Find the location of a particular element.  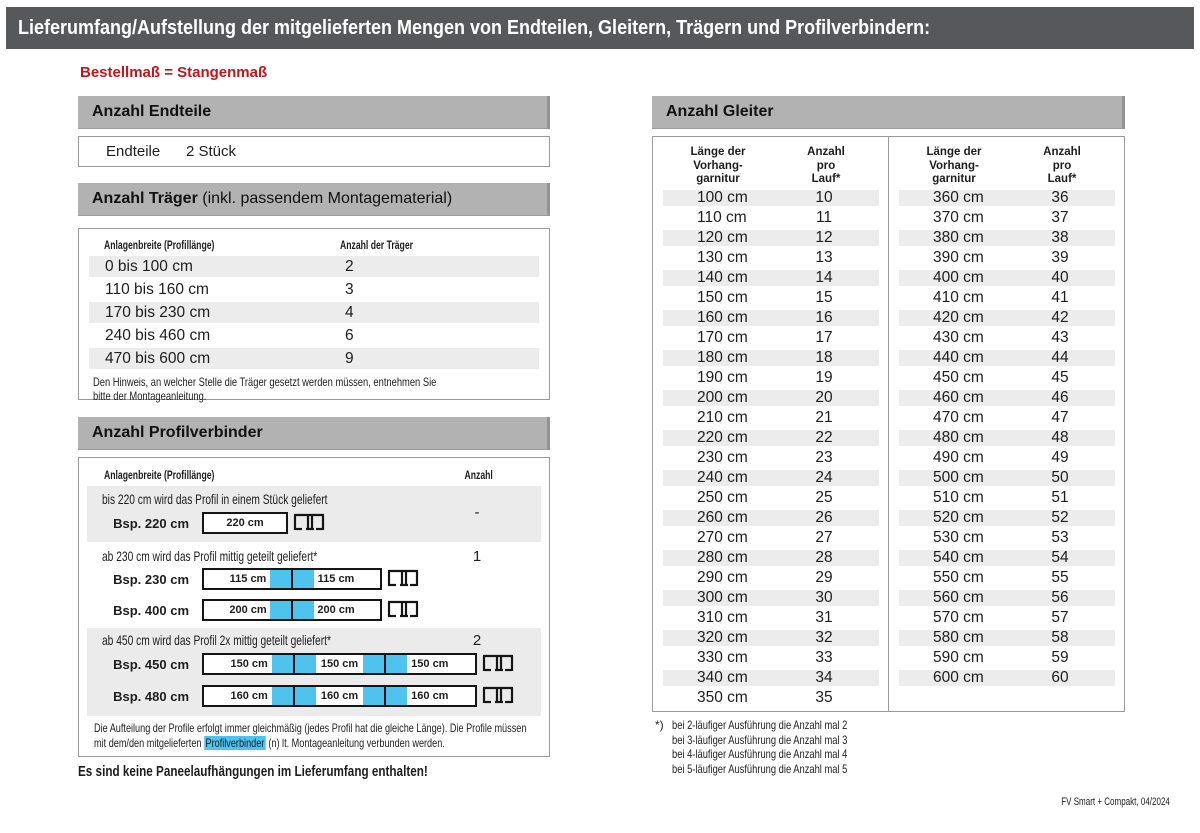

gliders-per-track: 26 is located at coordinates (824, 517).